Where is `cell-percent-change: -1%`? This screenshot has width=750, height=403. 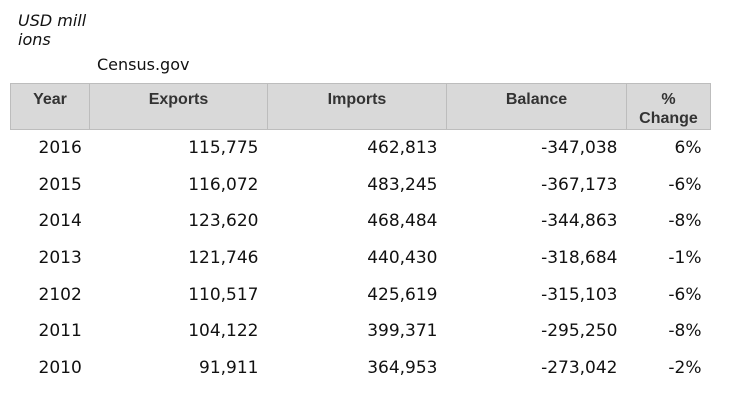 cell-percent-change: -1% is located at coordinates (685, 258).